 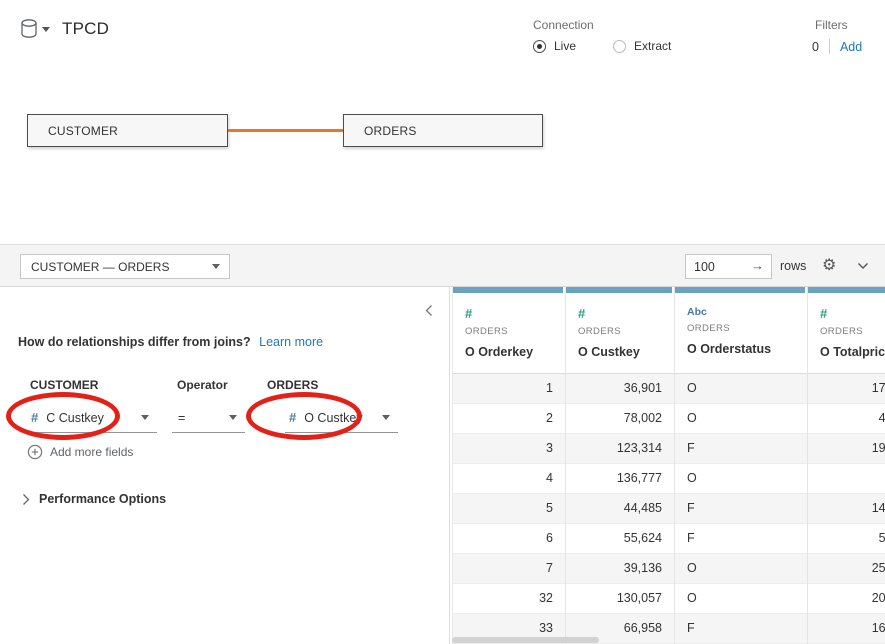 I want to click on performance-options-expander: Performance Options, so click(x=94, y=499).